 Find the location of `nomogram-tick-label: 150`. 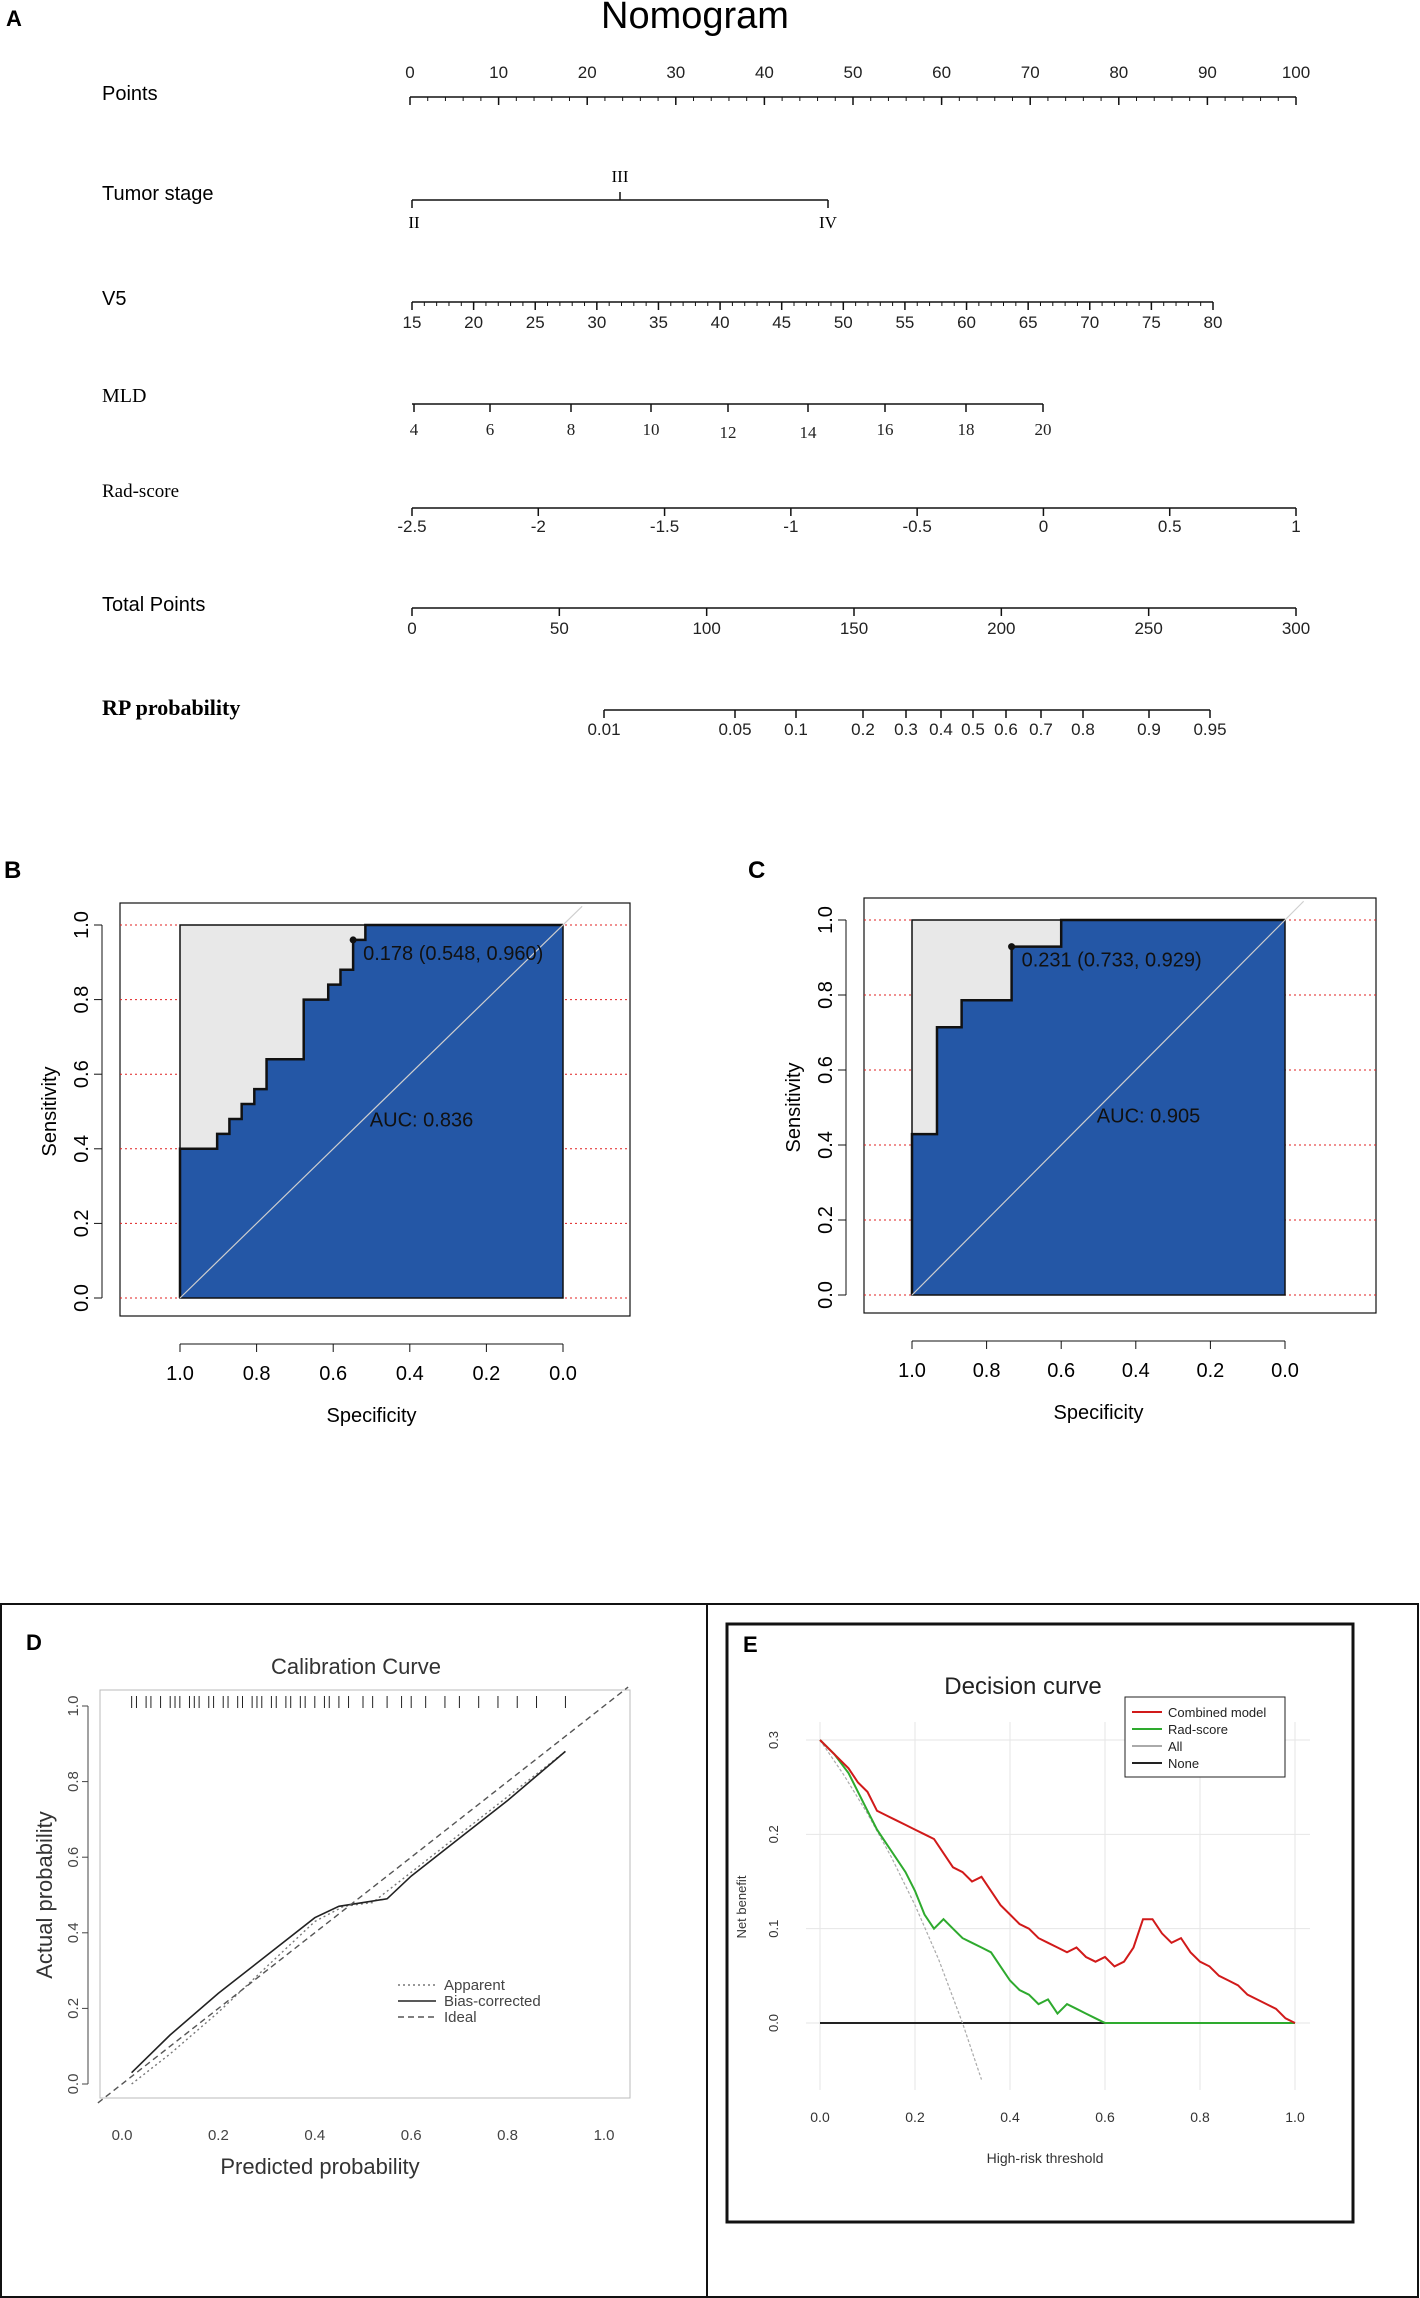

nomogram-tick-label: 150 is located at coordinates (854, 628).